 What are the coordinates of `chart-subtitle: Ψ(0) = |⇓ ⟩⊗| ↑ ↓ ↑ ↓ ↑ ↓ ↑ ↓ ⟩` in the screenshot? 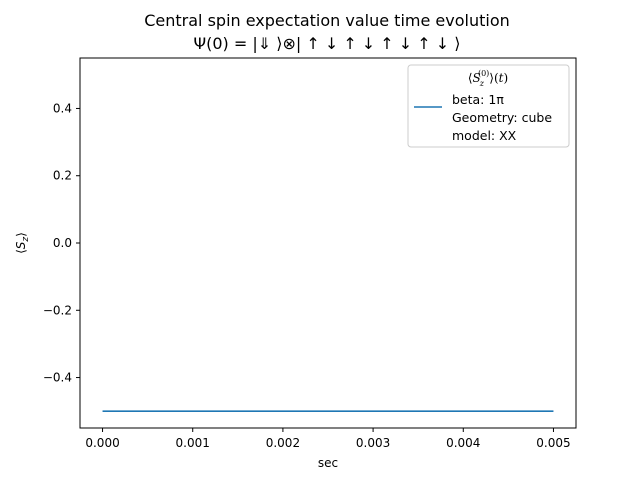 It's located at (326, 43).